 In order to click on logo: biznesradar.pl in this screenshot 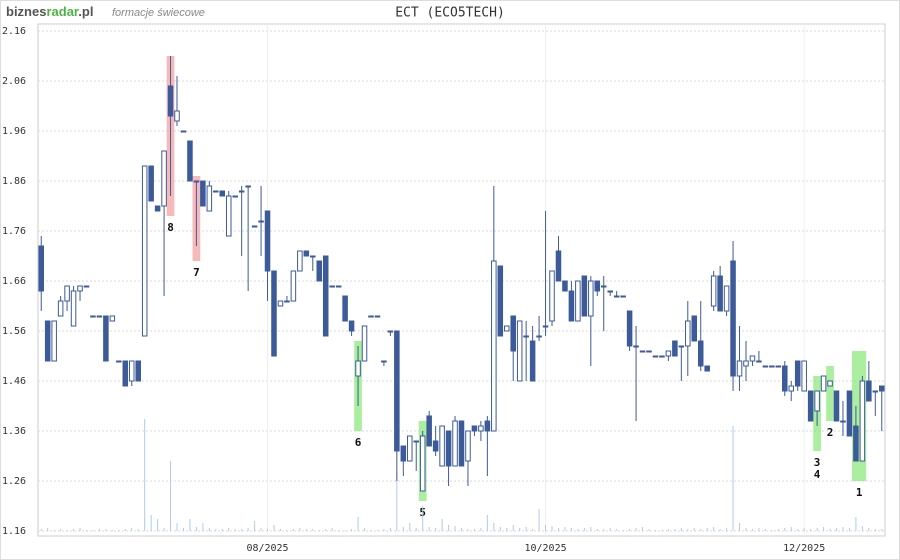, I will do `click(49, 11)`.